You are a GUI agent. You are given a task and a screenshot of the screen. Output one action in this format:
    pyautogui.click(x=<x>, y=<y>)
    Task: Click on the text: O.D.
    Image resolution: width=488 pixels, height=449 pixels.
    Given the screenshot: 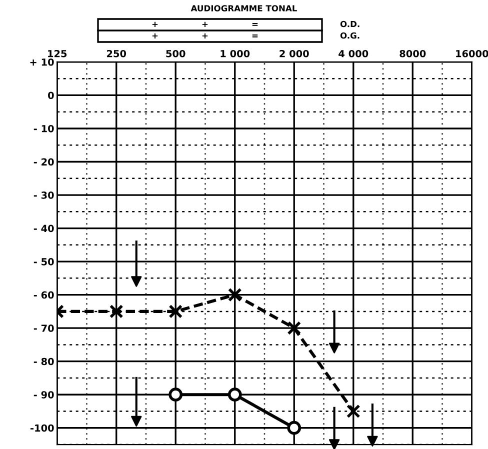 What is the action you would take?
    pyautogui.click(x=350, y=24)
    